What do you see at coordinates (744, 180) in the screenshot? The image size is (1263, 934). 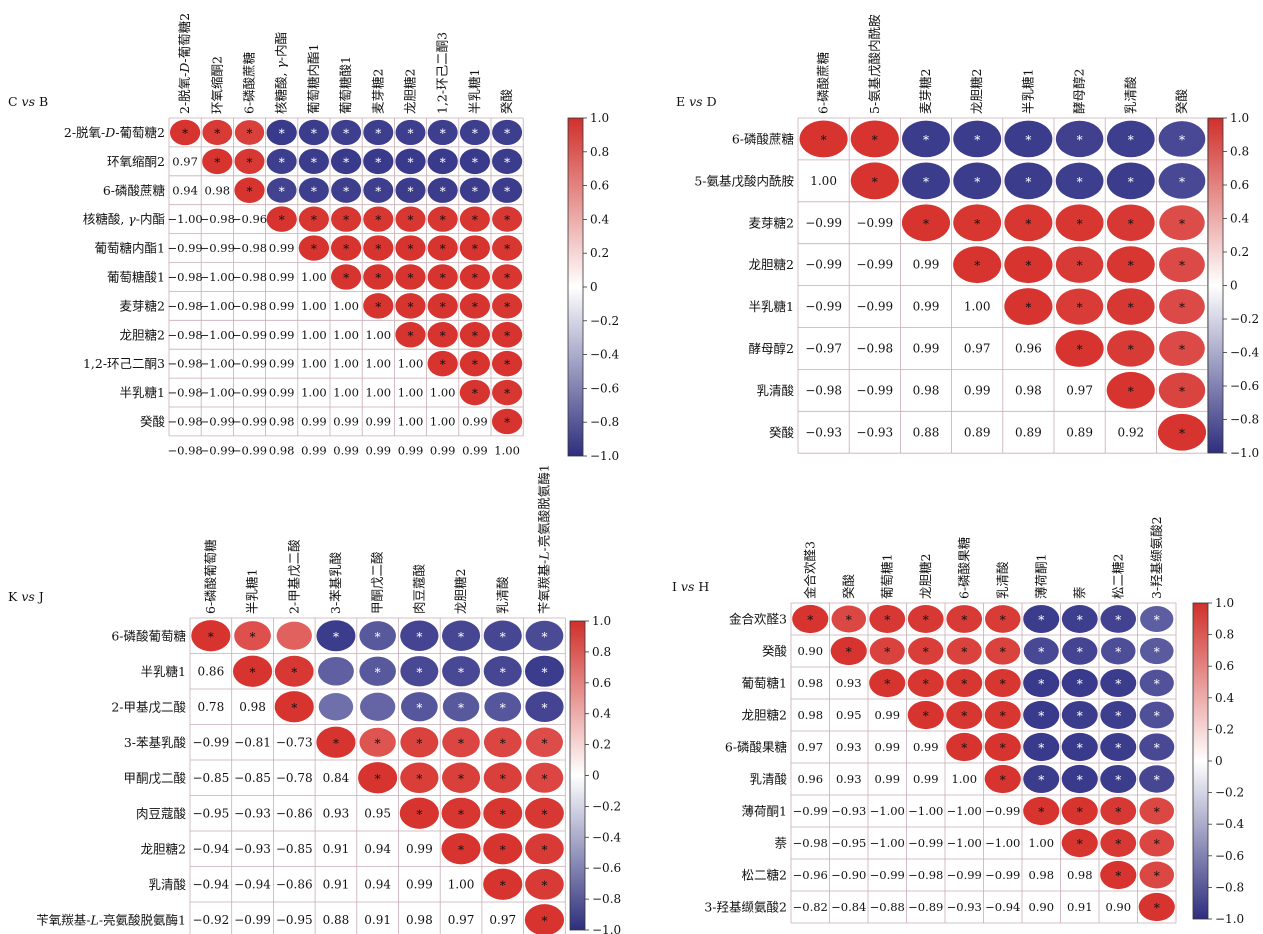 I see `row-label: 5-氨基戊酸内酰胺` at bounding box center [744, 180].